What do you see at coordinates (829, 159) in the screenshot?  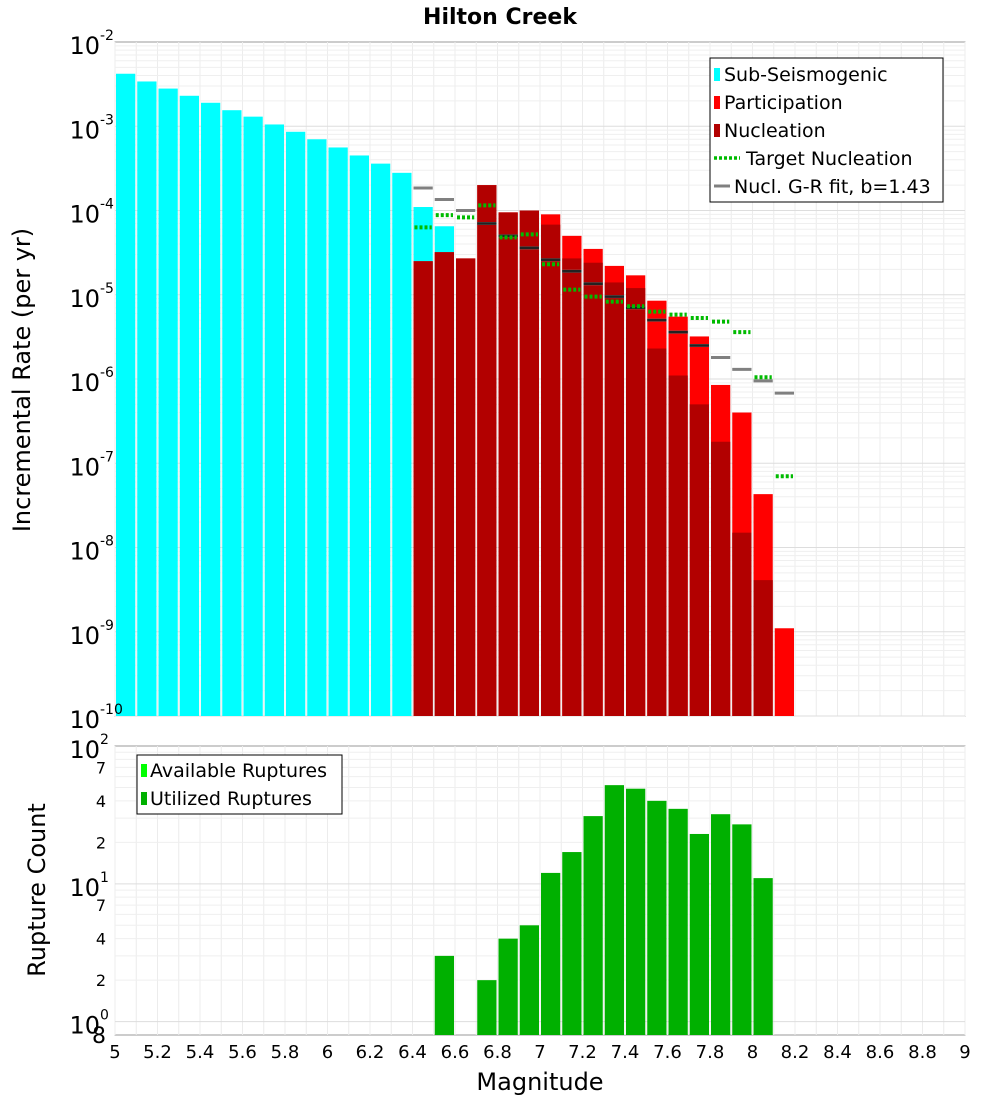 I see `legend-label: Target Nucleation` at bounding box center [829, 159].